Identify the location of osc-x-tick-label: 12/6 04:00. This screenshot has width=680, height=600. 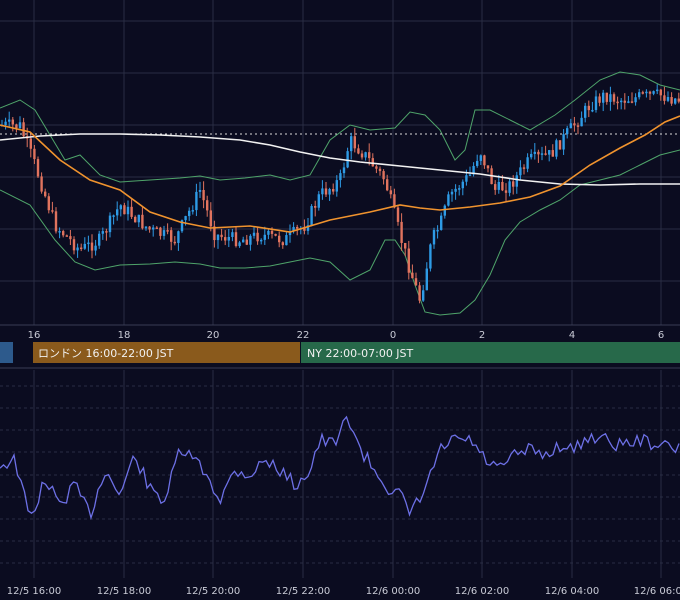
(572, 591).